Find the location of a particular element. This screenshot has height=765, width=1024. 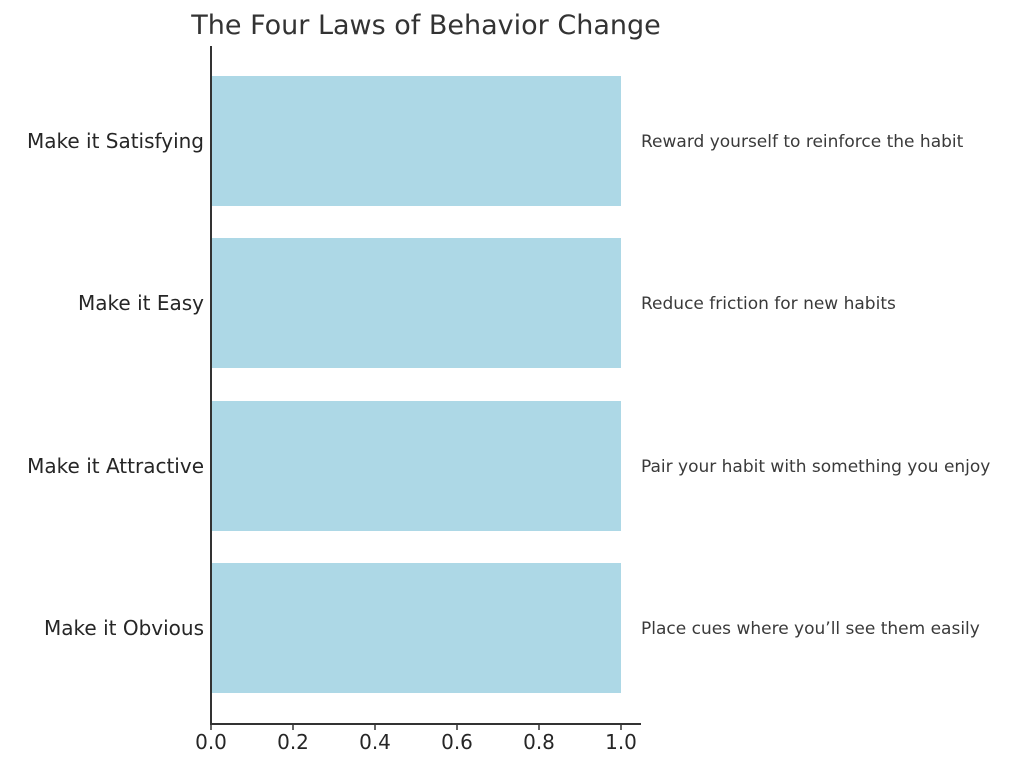

category-label-make-it-satisfying: Make it Satisfying is located at coordinates (115, 141).